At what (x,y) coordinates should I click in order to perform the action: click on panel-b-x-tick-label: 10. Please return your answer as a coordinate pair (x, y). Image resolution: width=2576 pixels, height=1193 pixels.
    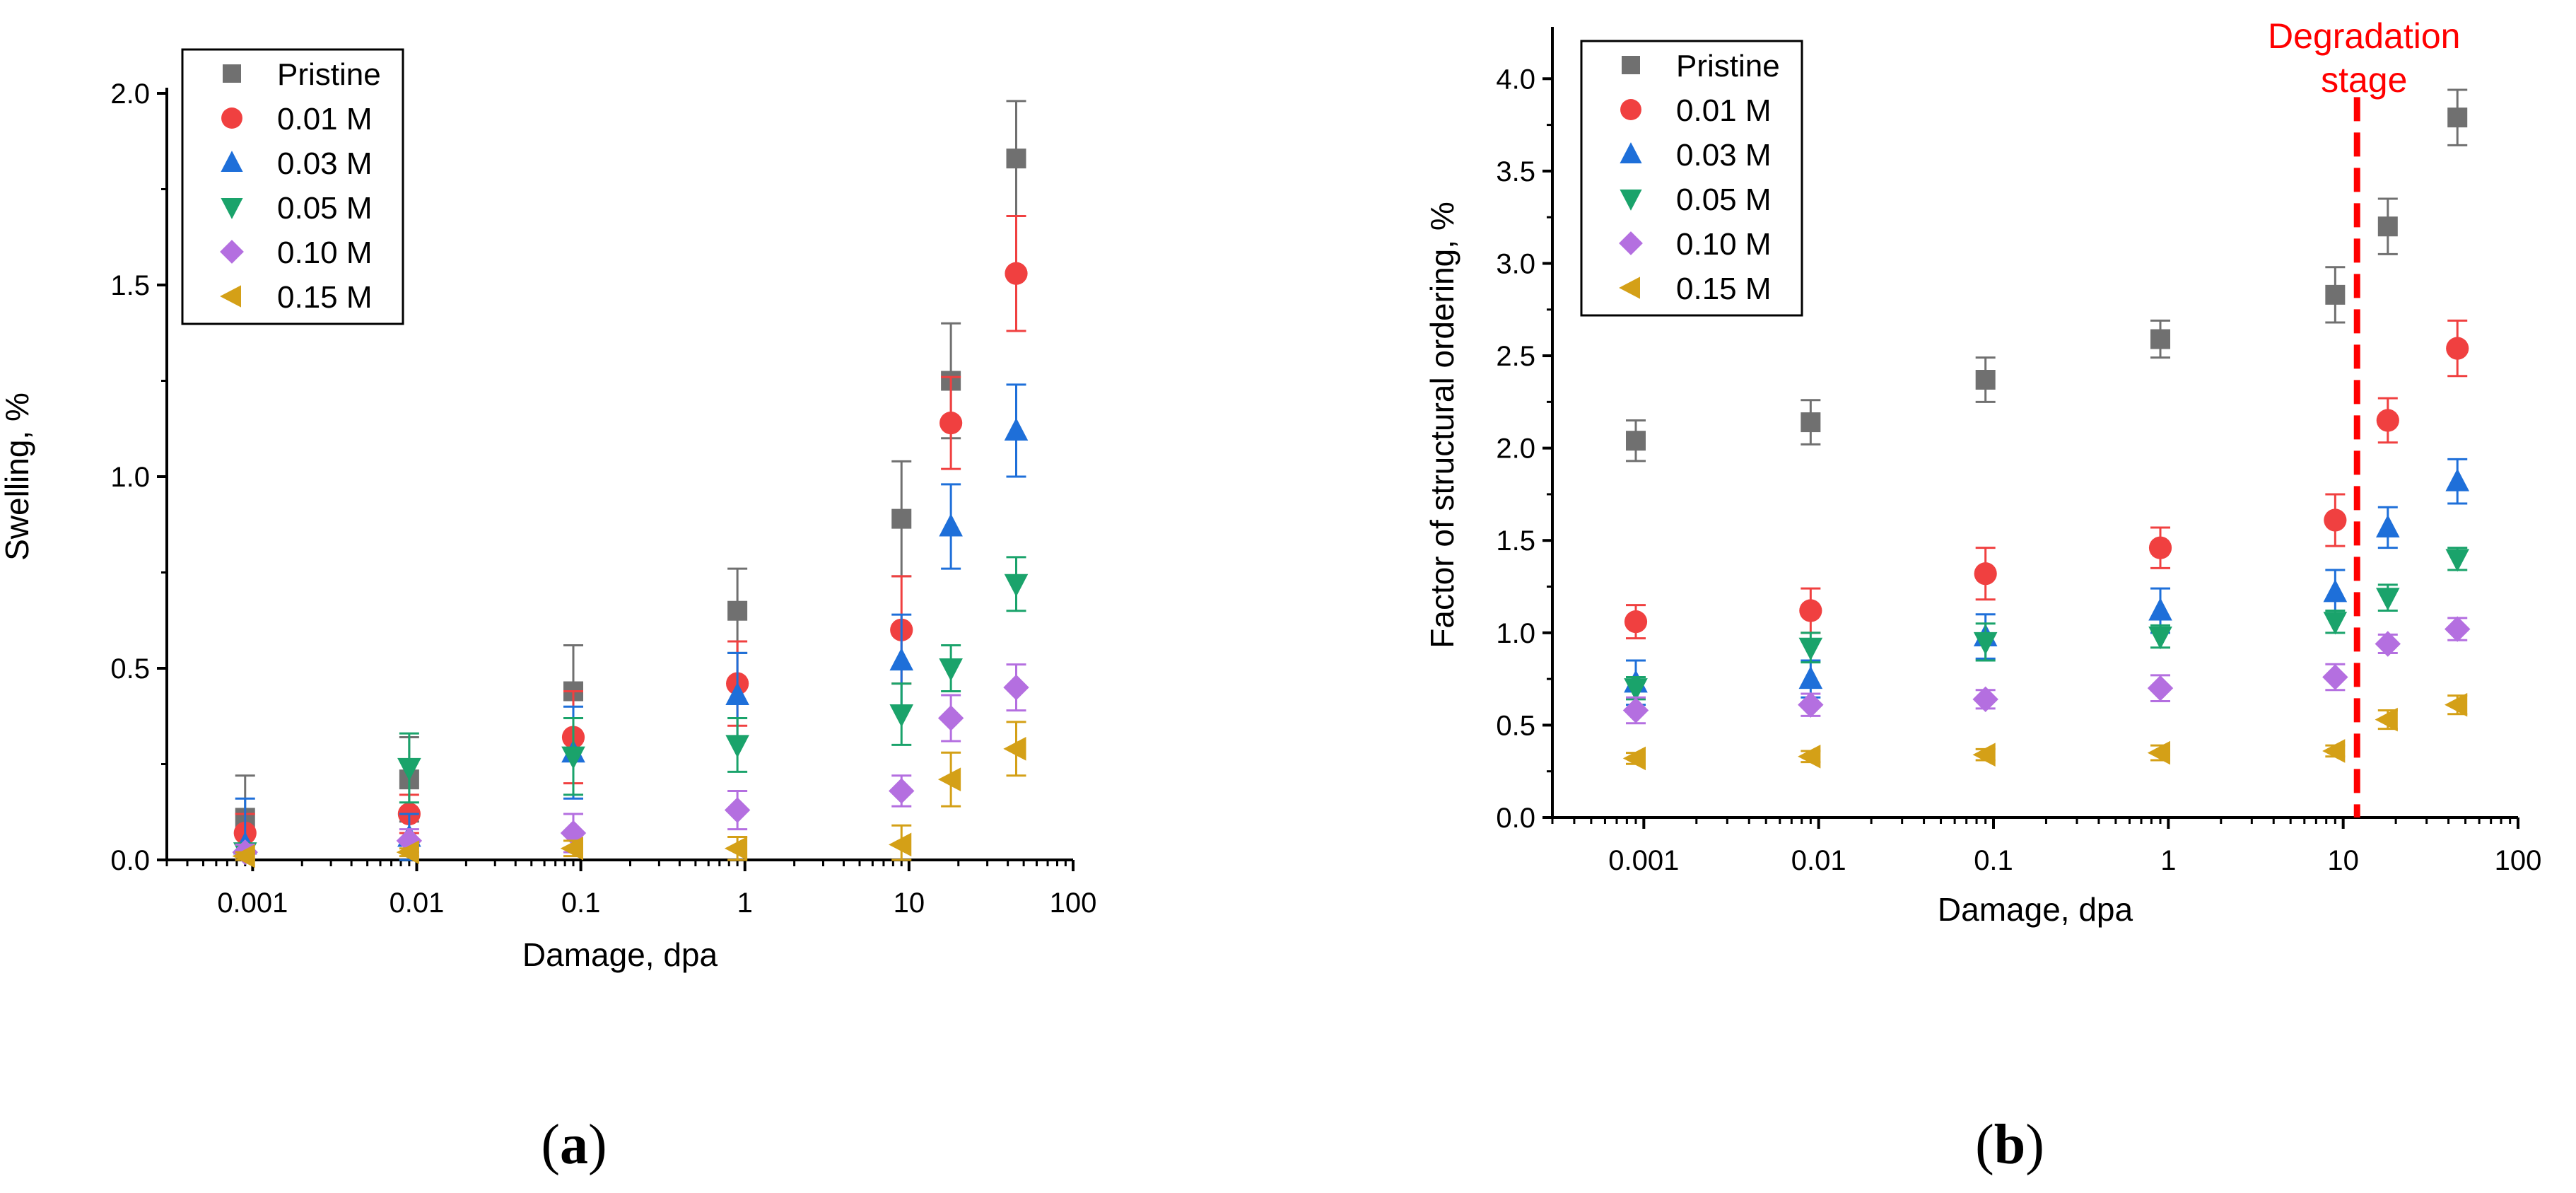
    Looking at the image, I should click on (2343, 861).